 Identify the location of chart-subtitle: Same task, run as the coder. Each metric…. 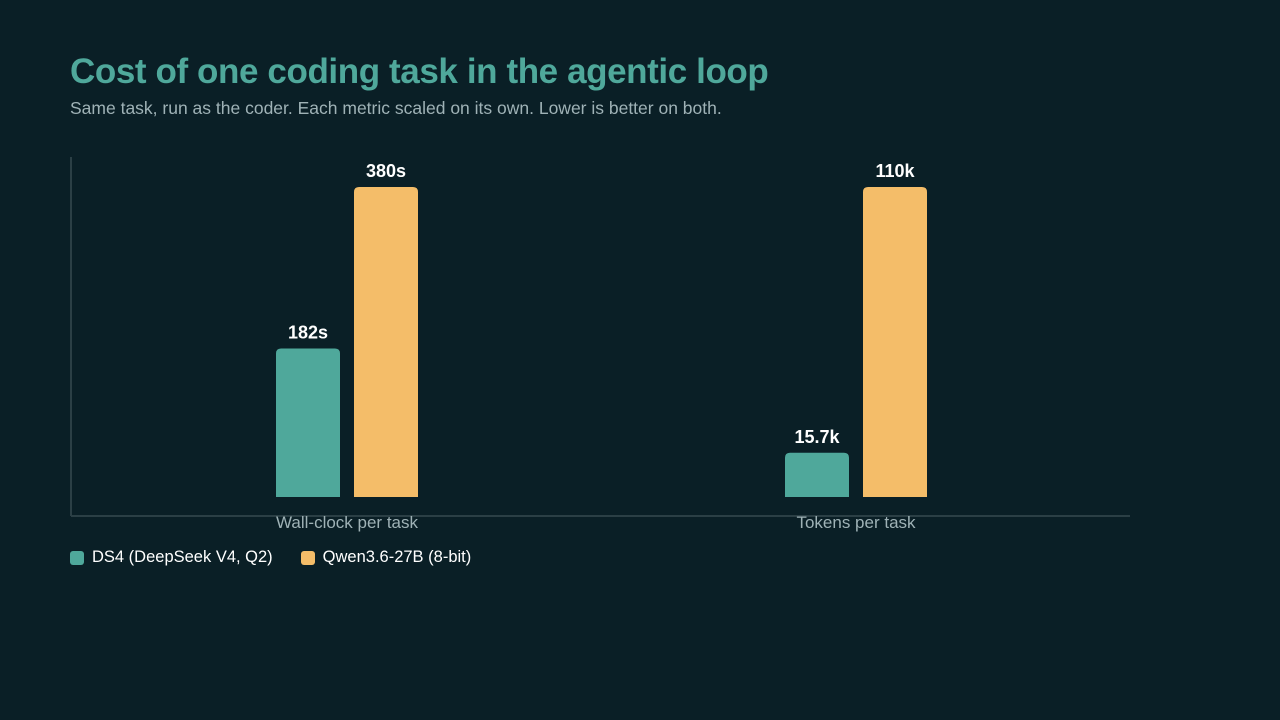
(396, 108).